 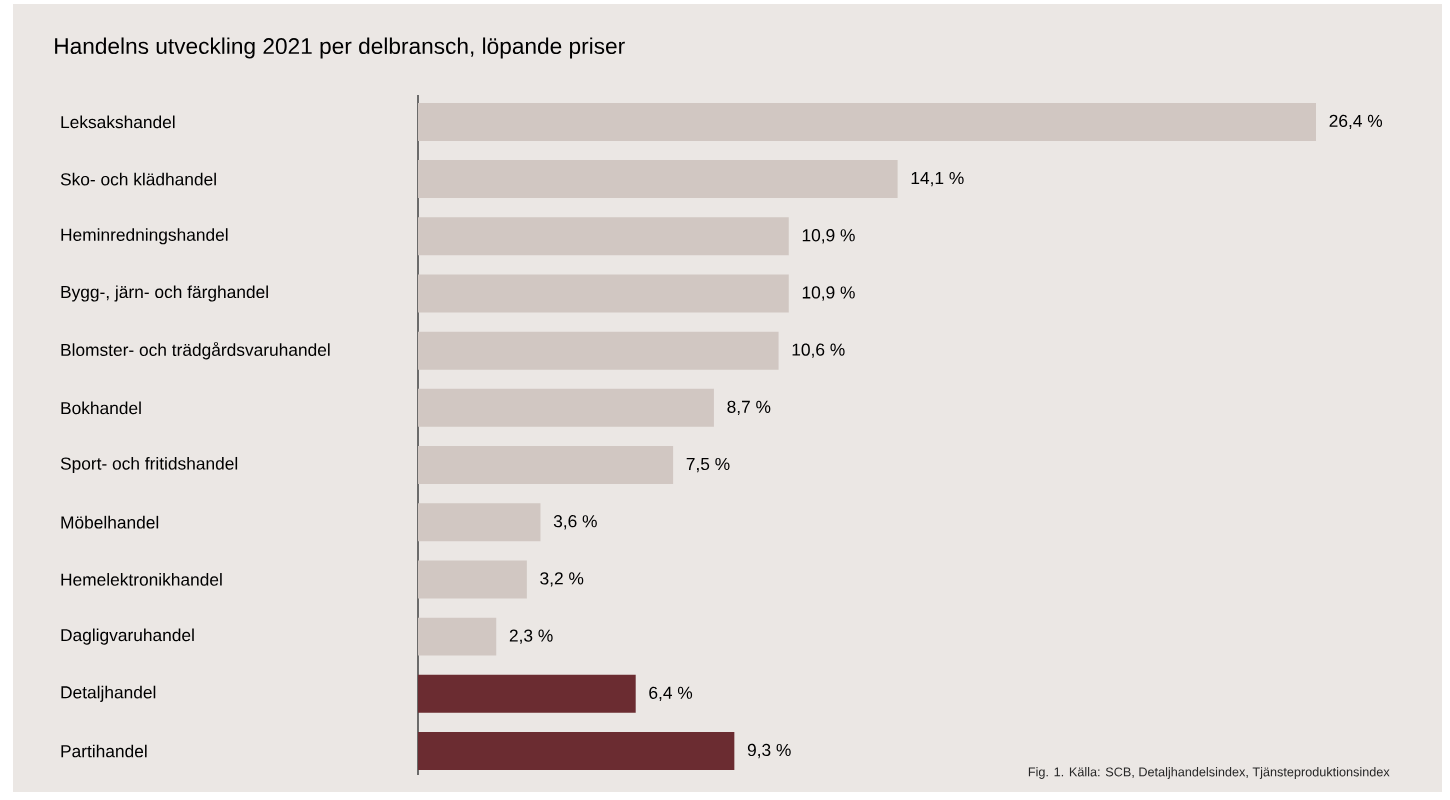 What do you see at coordinates (110, 522) in the screenshot?
I see `y-tick-label: Möbelhandel` at bounding box center [110, 522].